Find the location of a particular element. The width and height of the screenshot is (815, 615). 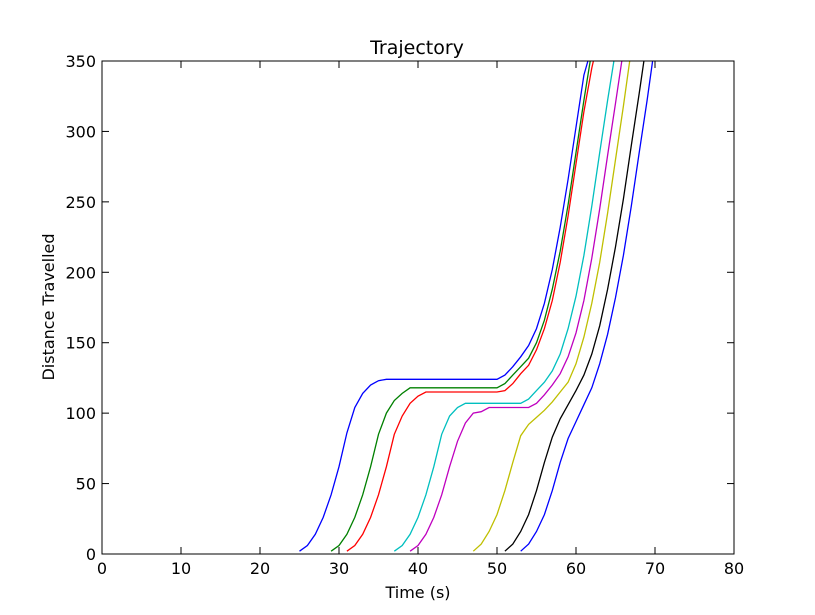

x-tick-label: 40 is located at coordinates (418, 568).